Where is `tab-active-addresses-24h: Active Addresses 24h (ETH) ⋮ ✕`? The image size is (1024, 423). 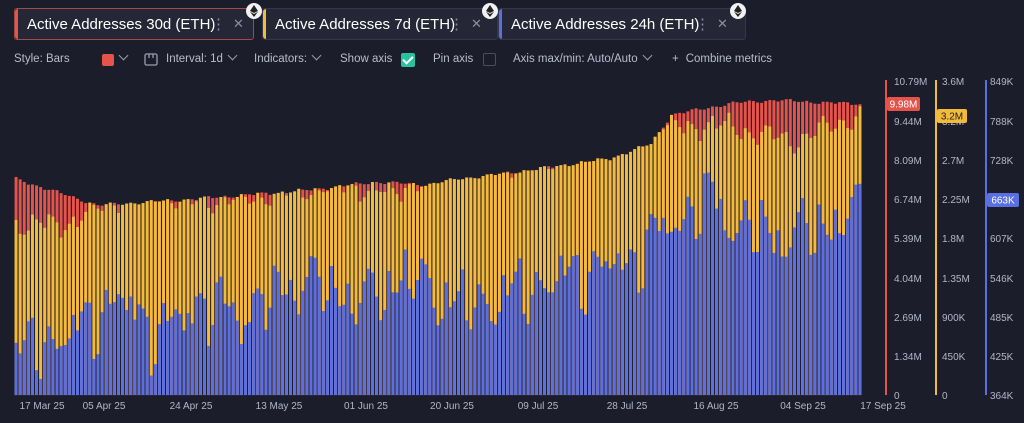 tab-active-addresses-24h: Active Addresses 24h (ETH) ⋮ ✕ is located at coordinates (622, 24).